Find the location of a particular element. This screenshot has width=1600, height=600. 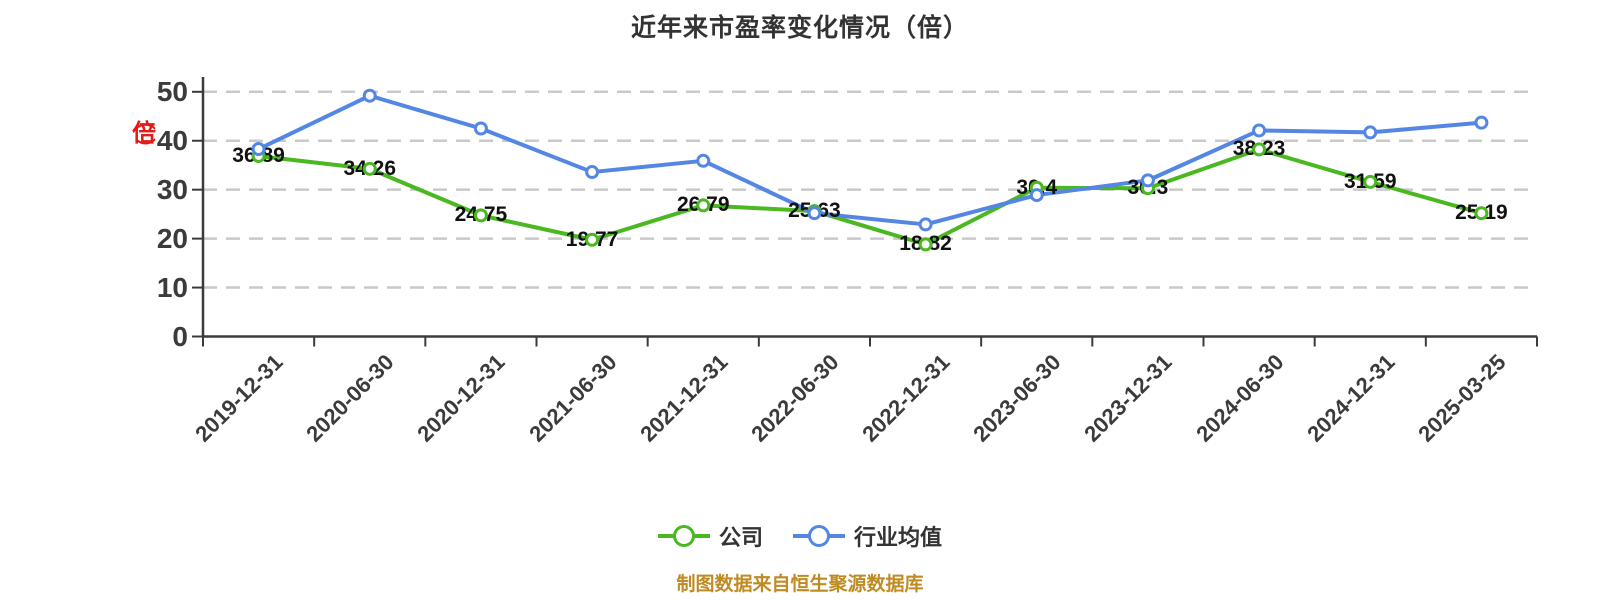

legend-item-0: 公司 is located at coordinates (710, 536).